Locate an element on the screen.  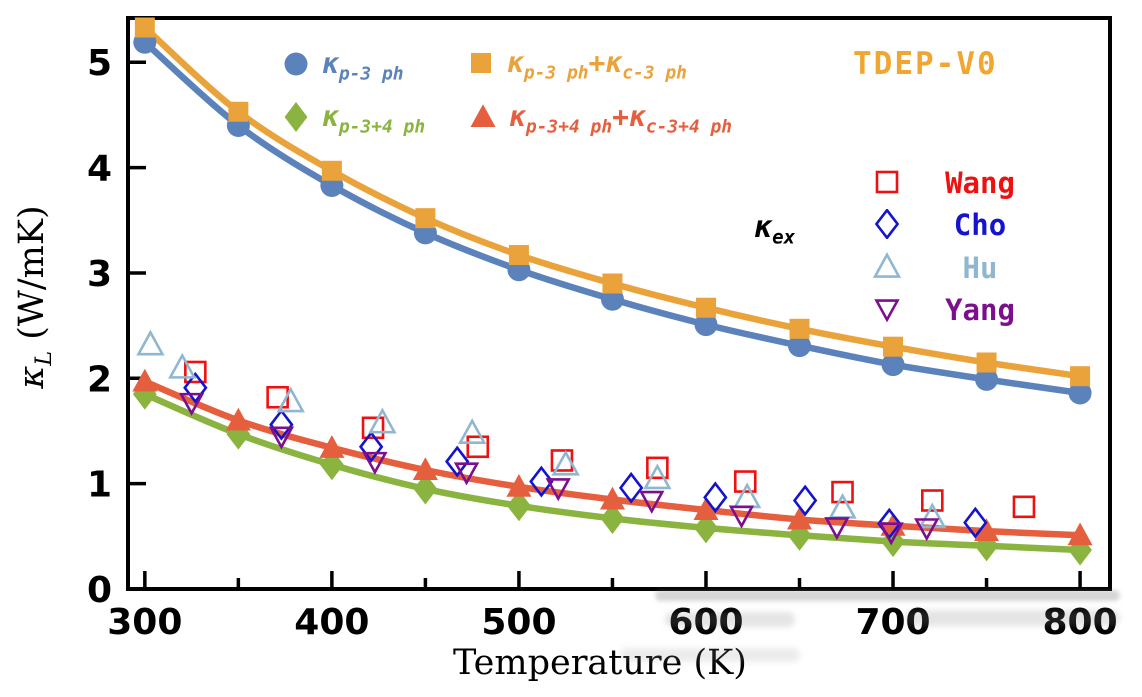
svg-text: 500 is located at coordinates (518, 622).